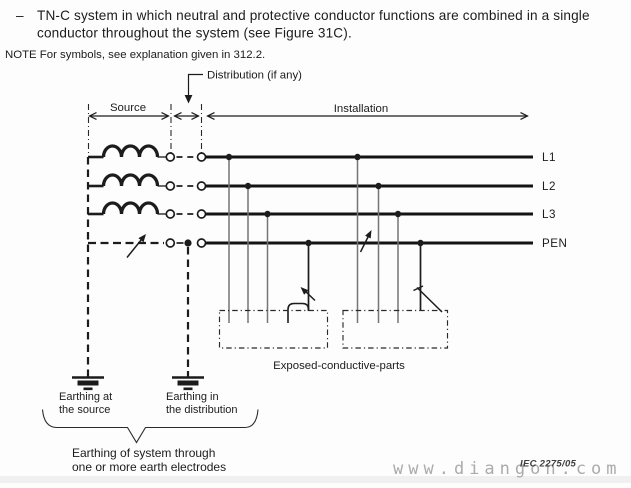 Image resolution: width=631 pixels, height=488 pixels. Describe the element at coordinates (147, 153) in the screenshot. I see `winding-l1` at that location.